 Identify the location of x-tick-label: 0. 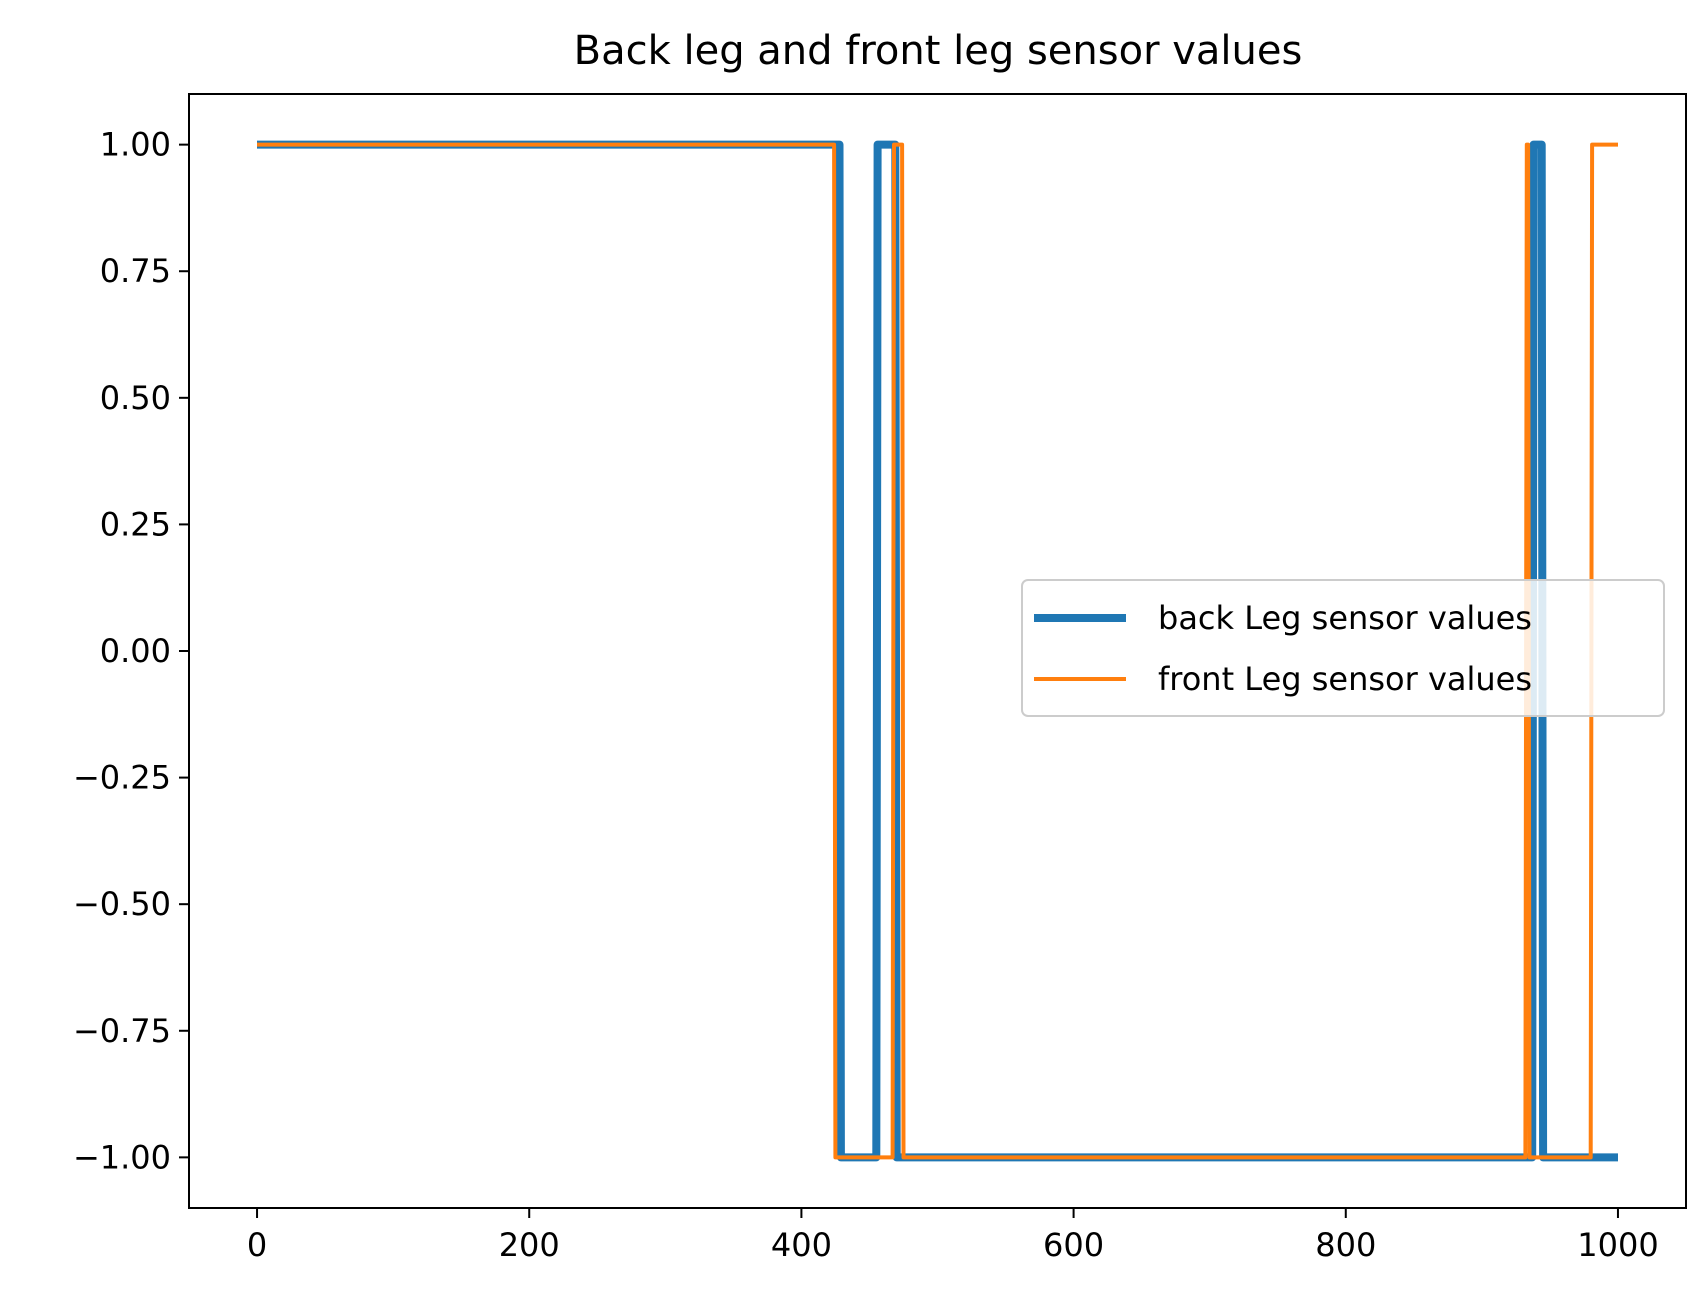
(257, 1245).